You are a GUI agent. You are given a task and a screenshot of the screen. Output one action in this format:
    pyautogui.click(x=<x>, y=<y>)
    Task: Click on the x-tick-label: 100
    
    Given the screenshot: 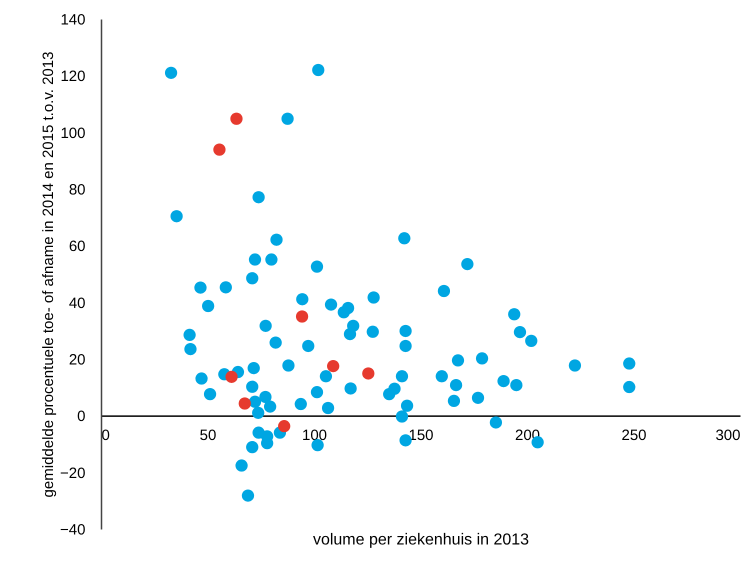 What is the action you would take?
    pyautogui.click(x=315, y=435)
    